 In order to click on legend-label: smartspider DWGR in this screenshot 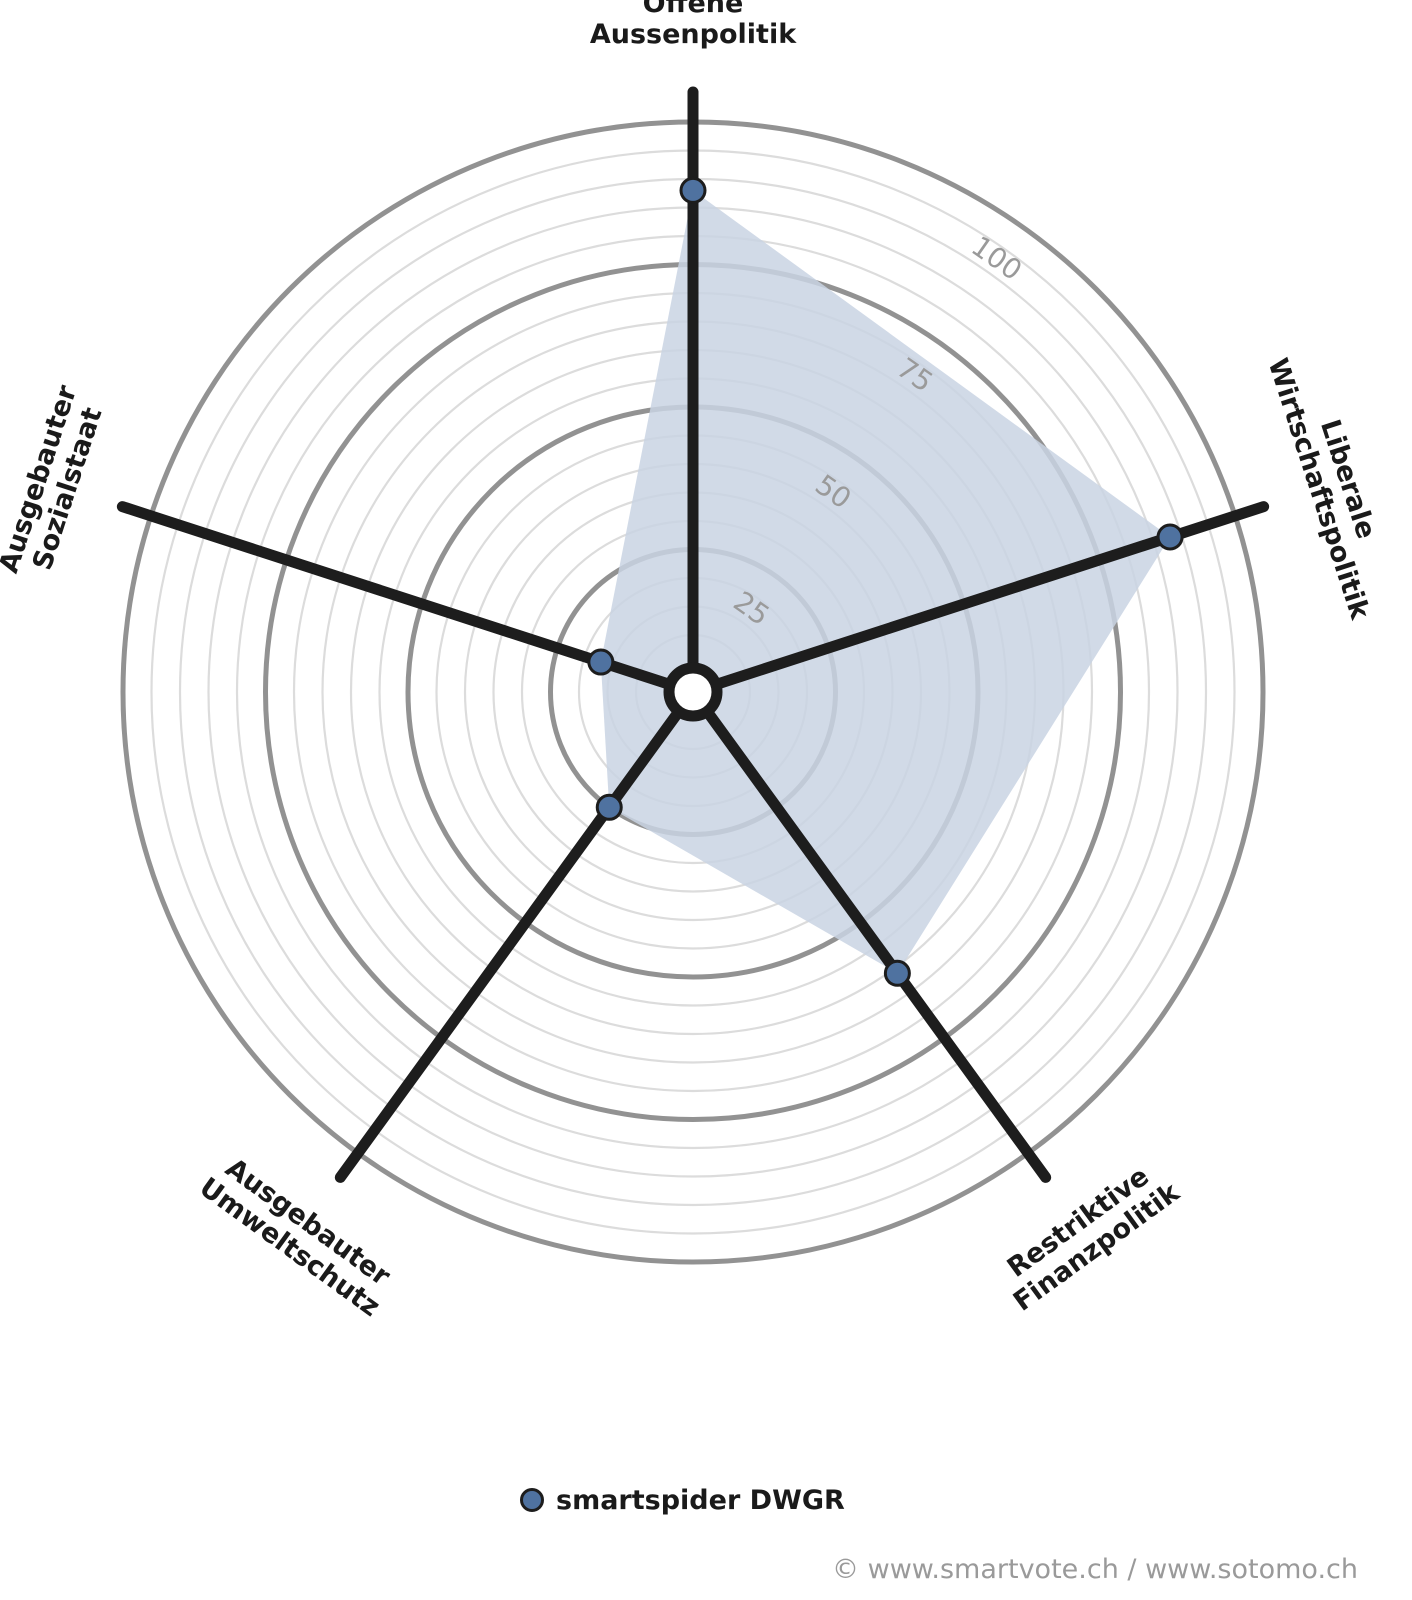, I will do `click(700, 1500)`.